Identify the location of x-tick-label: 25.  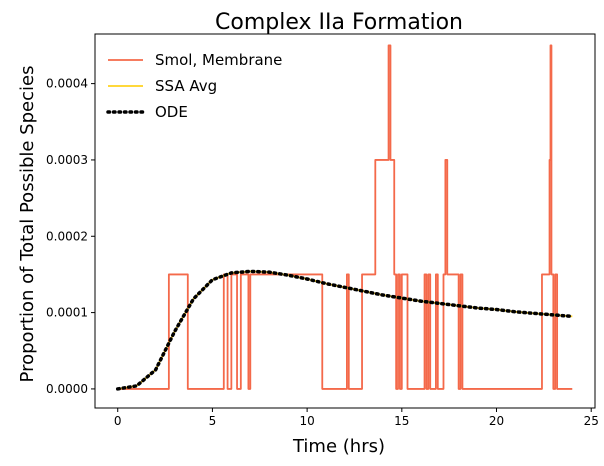
(591, 421).